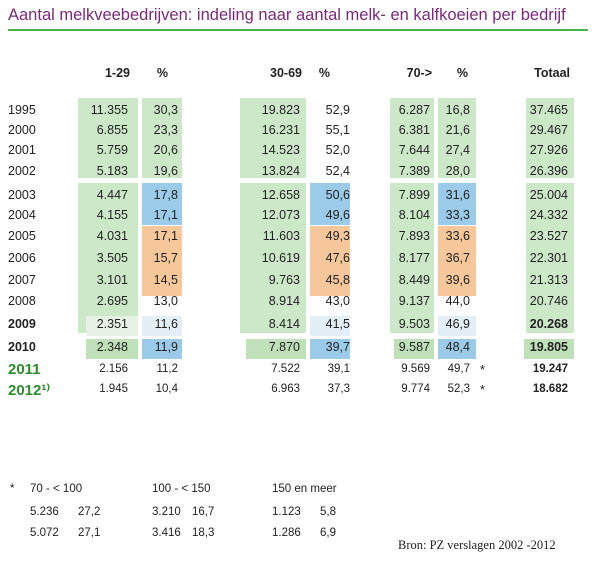 The width and height of the screenshot is (600, 564). I want to click on table-cell: 24.332, so click(548, 215).